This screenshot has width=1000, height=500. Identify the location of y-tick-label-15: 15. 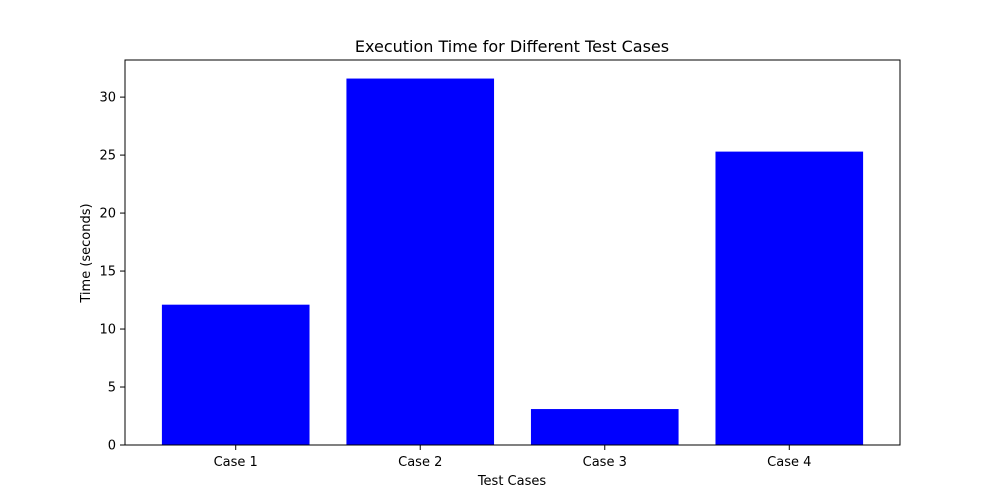
(107, 272).